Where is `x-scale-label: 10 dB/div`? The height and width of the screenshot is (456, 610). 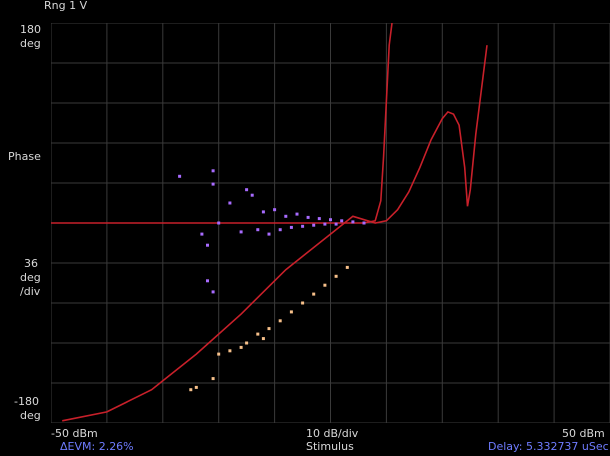 x-scale-label: 10 dB/div is located at coordinates (332, 433).